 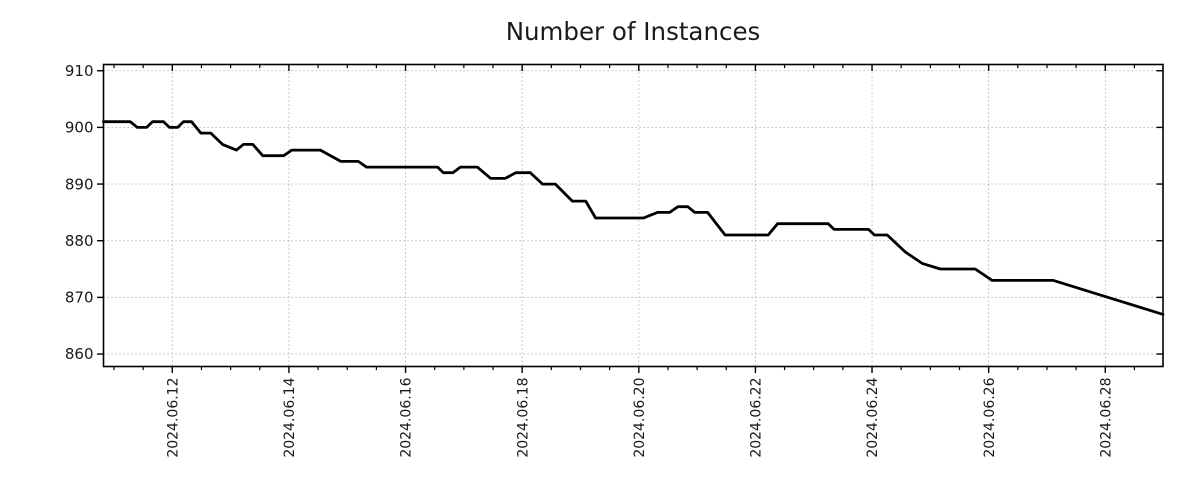 What do you see at coordinates (174, 418) in the screenshot?
I see `x-tick-label: 2024.06.12` at bounding box center [174, 418].